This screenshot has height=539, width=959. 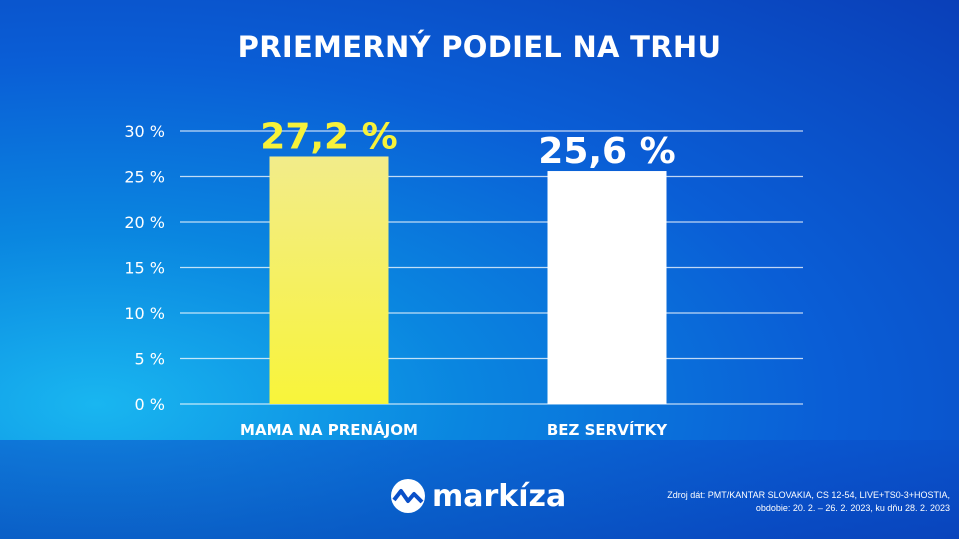 What do you see at coordinates (150, 404) in the screenshot?
I see `y-tick-label: 0 %` at bounding box center [150, 404].